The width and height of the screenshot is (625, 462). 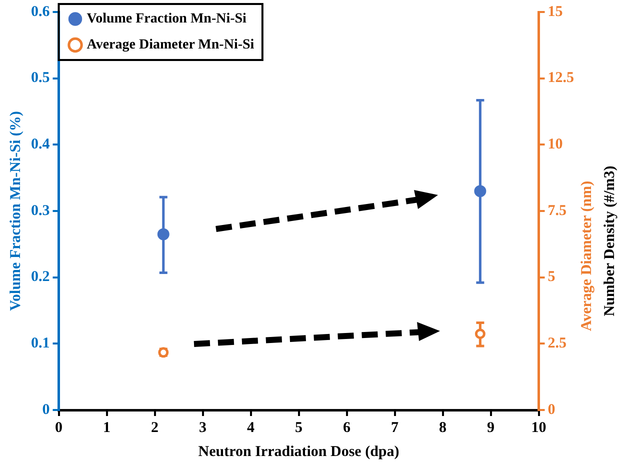 I want to click on y2-tick-label: 10, so click(x=555, y=144).